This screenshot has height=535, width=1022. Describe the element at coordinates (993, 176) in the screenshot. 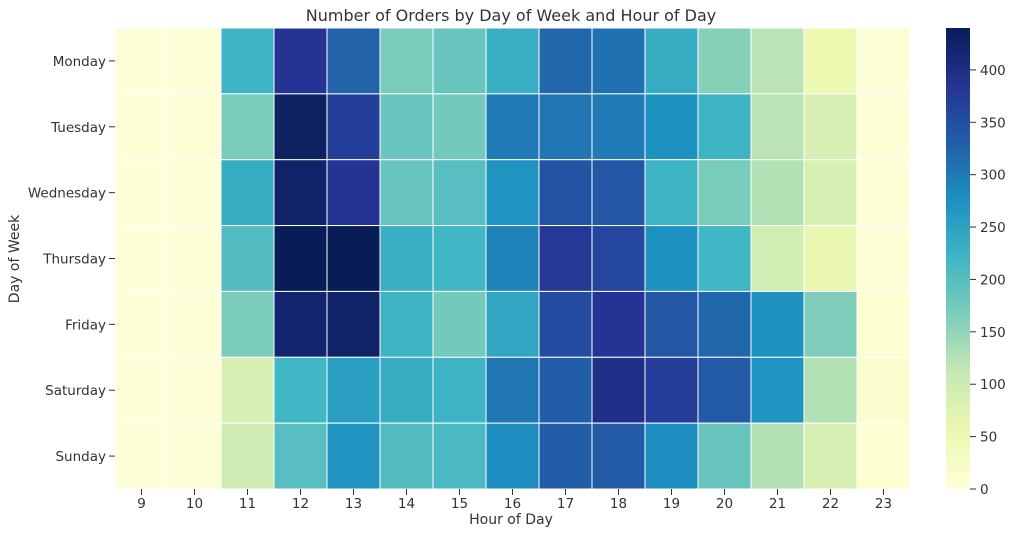

I see `colorbar-tick-label: 300` at that location.